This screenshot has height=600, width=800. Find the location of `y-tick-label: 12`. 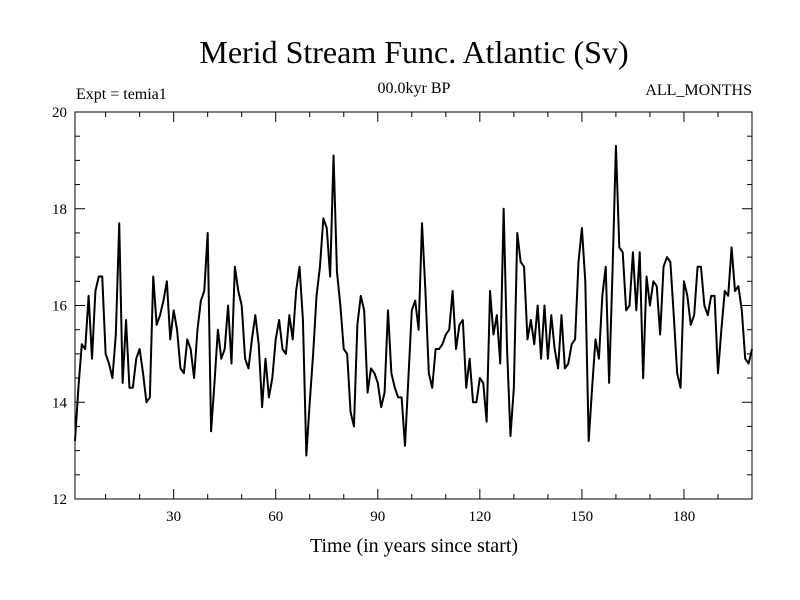

y-tick-label: 12 is located at coordinates (59, 500).